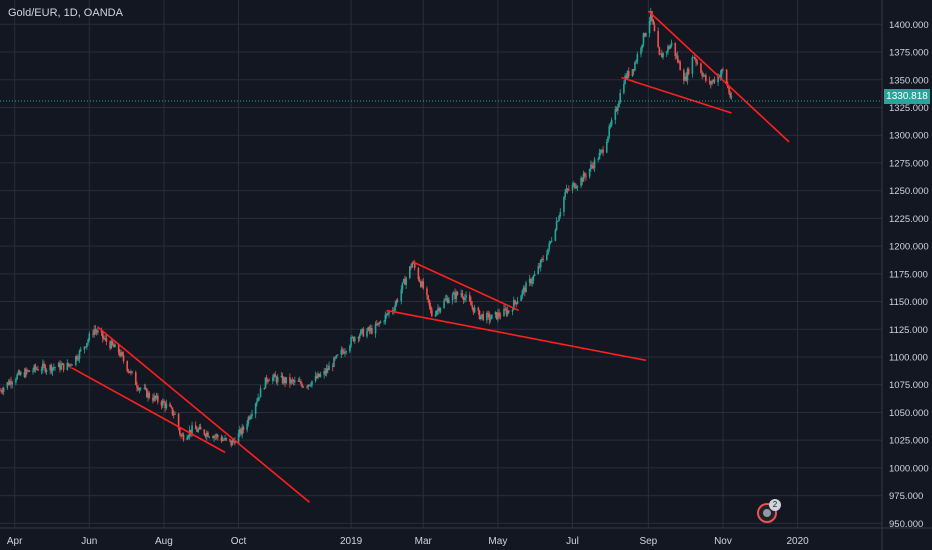 The width and height of the screenshot is (932, 550). Describe the element at coordinates (15, 541) in the screenshot. I see `x-tick-label: Apr` at that location.